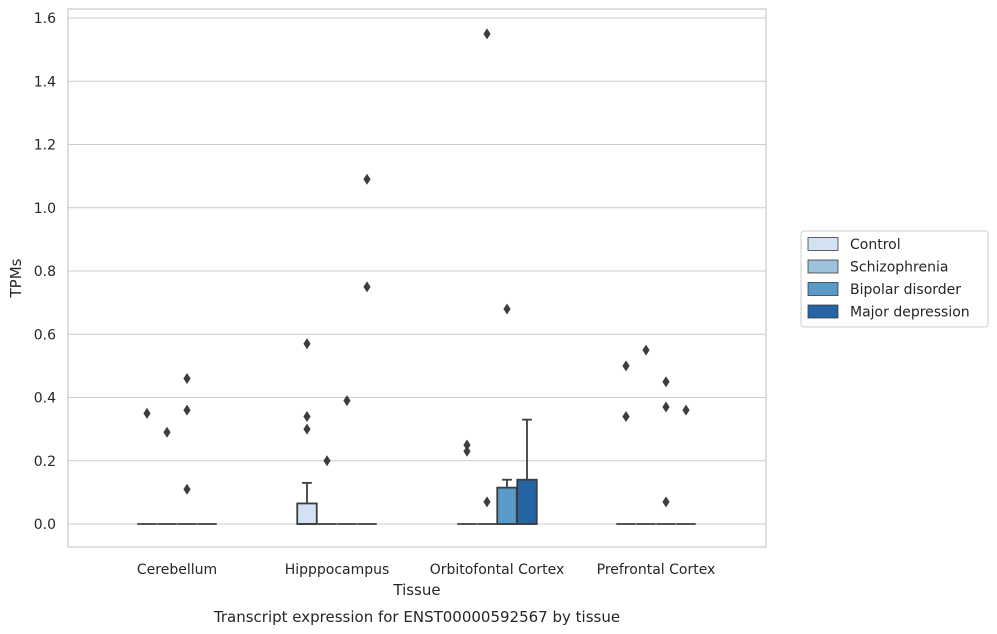  What do you see at coordinates (16, 278) in the screenshot?
I see `y-axis-label: TPMs` at bounding box center [16, 278].